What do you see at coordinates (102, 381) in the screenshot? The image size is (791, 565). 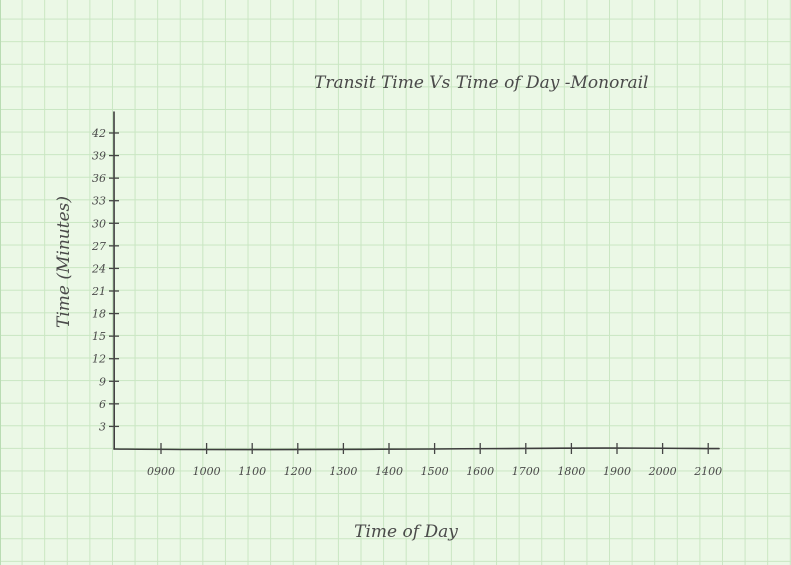 I see `y-tick-label: 9` at bounding box center [102, 381].